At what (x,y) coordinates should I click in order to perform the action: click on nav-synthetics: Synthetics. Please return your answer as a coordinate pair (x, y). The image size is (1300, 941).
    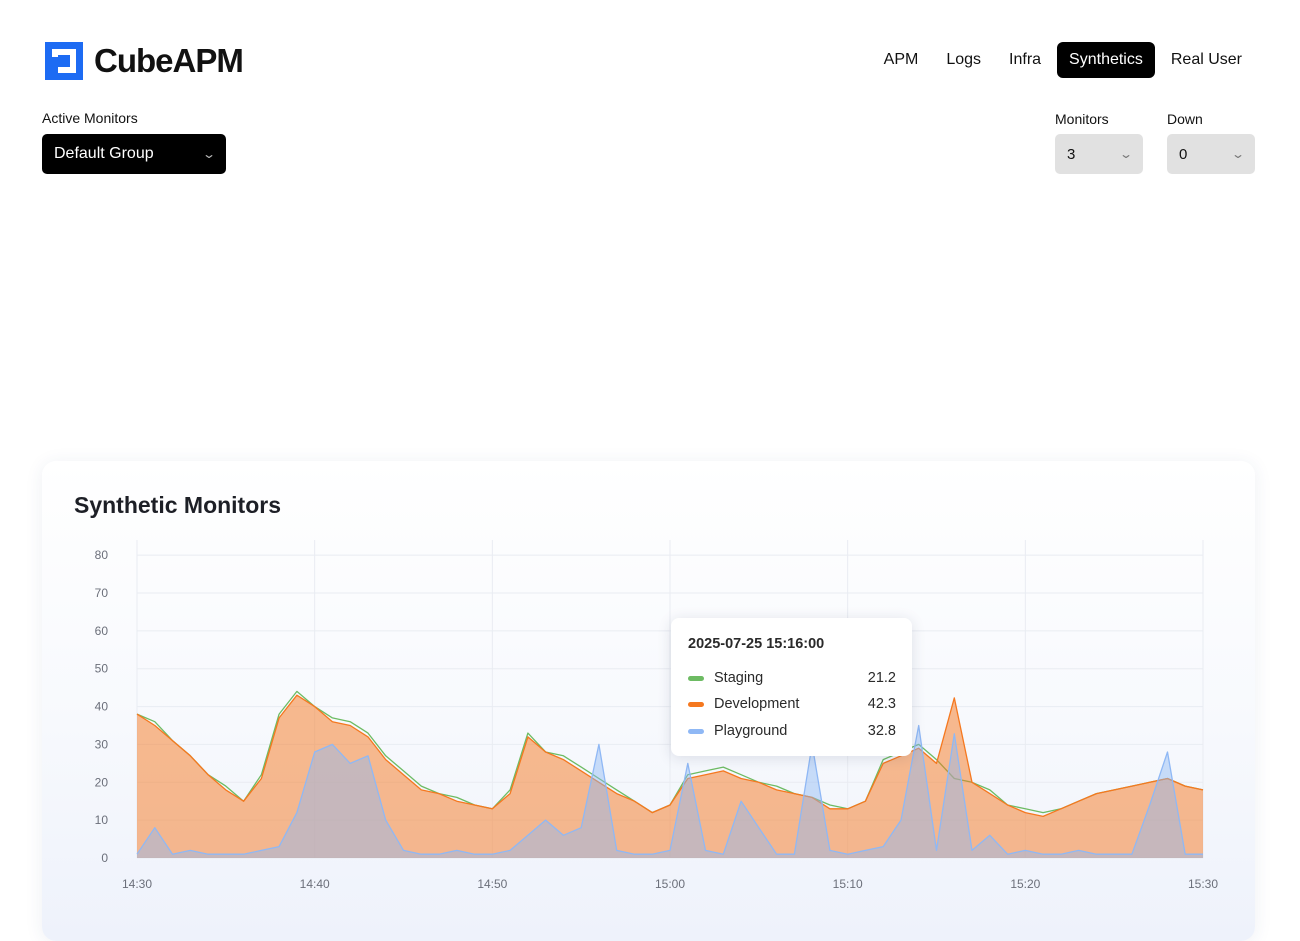
    Looking at the image, I should click on (1106, 60).